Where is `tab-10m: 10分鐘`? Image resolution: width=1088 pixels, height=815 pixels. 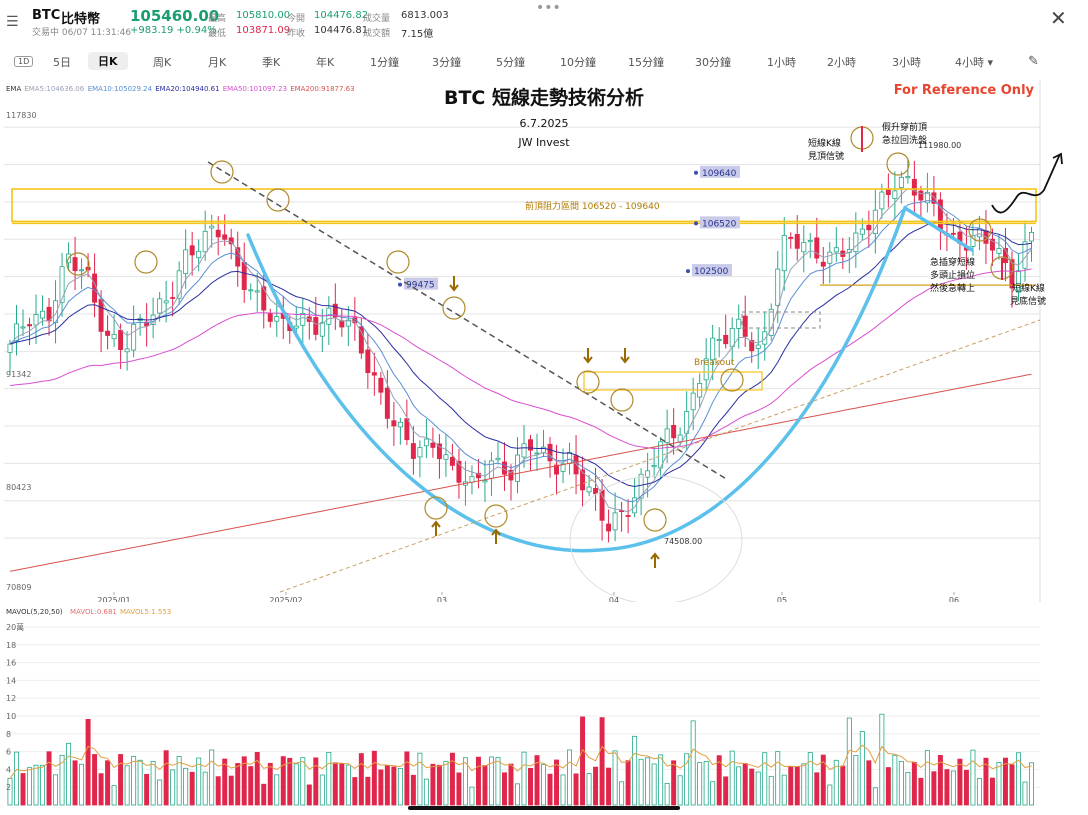
tab-10m: 10分鐘 is located at coordinates (578, 62).